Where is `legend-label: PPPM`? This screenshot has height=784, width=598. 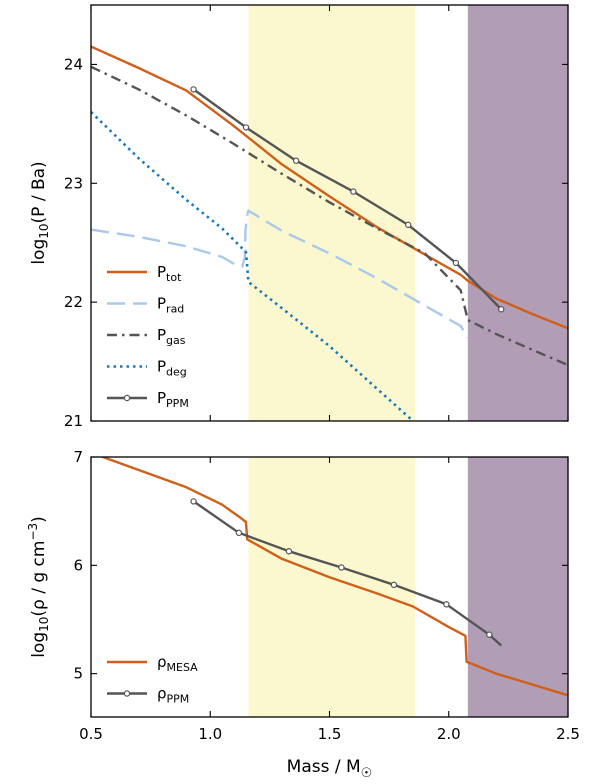 legend-label: PPPM is located at coordinates (173, 399).